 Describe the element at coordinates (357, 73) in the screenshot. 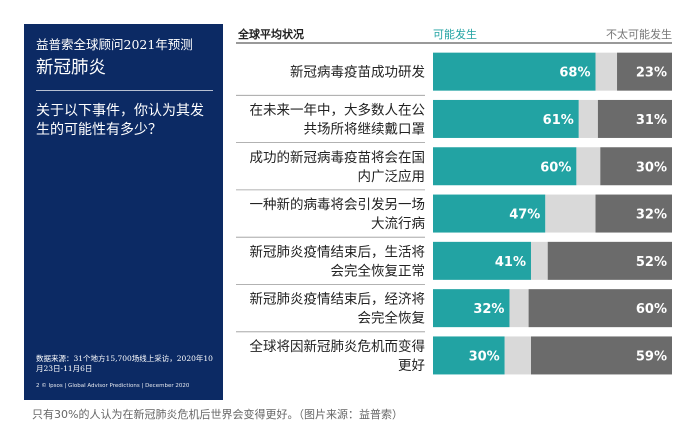

I see `category-label: 新冠病毒疫苗成功研发` at that location.